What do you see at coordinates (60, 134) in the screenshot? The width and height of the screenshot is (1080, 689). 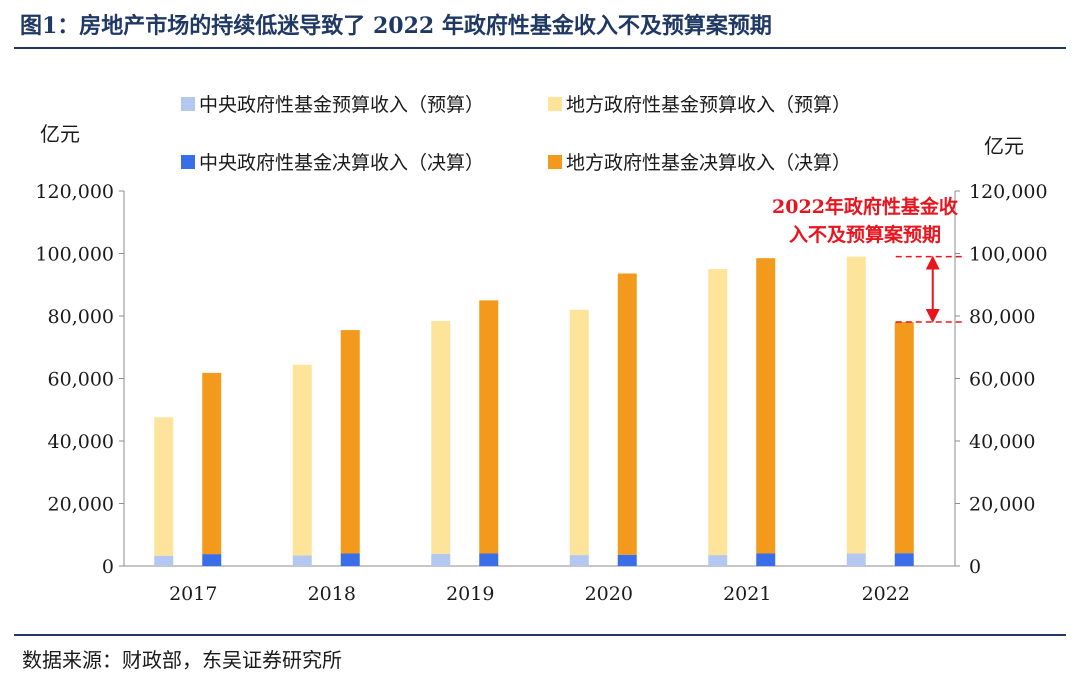 I see `y-axis-unit-left: 亿元` at bounding box center [60, 134].